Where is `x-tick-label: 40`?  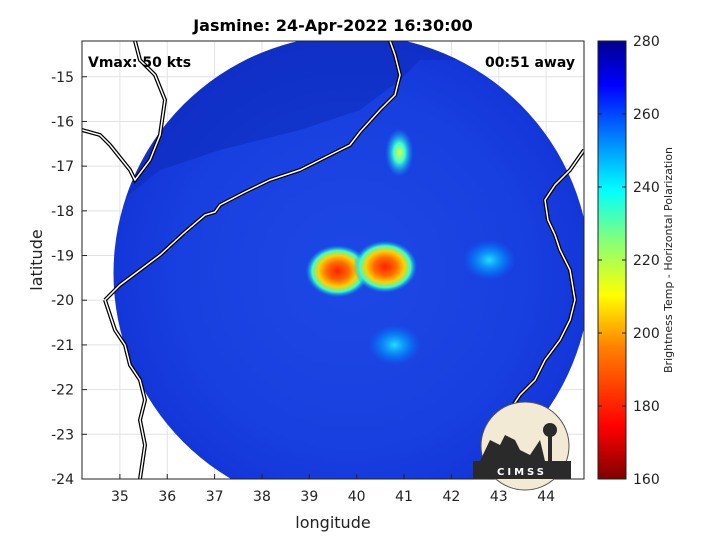 x-tick-label: 40 is located at coordinates (357, 497).